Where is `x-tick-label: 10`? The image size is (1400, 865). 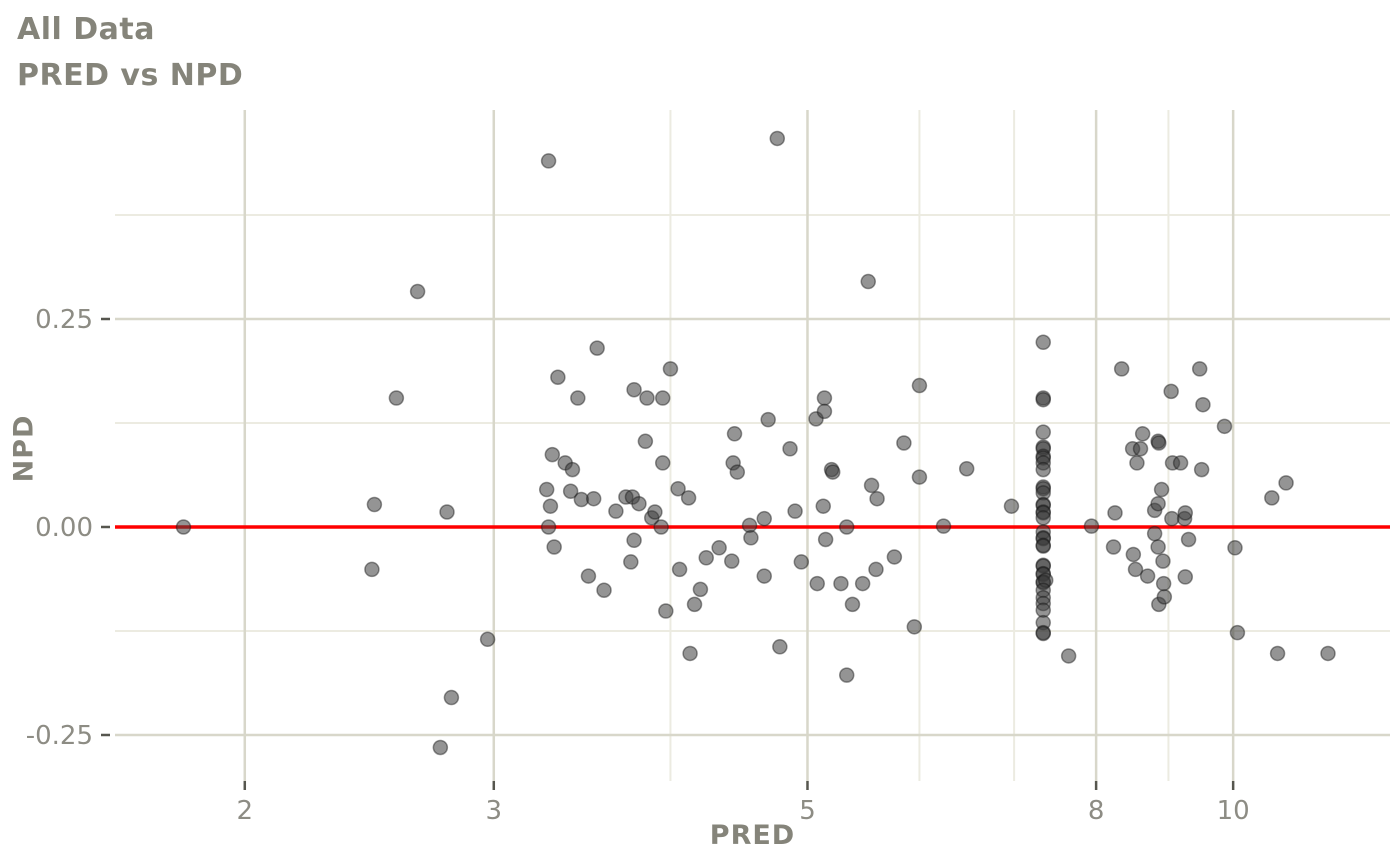
x-tick-label: 10 is located at coordinates (1233, 811).